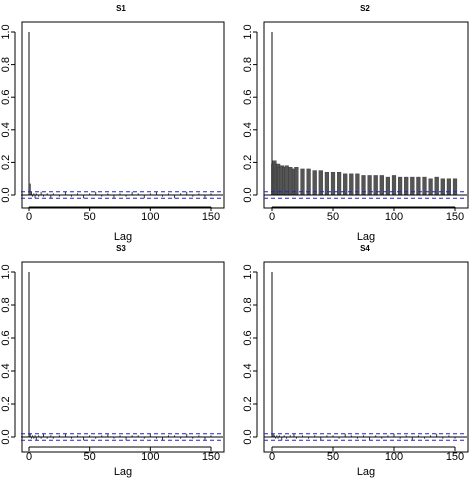  Describe the element at coordinates (365, 8) in the screenshot. I see `panel-title: S2` at that location.